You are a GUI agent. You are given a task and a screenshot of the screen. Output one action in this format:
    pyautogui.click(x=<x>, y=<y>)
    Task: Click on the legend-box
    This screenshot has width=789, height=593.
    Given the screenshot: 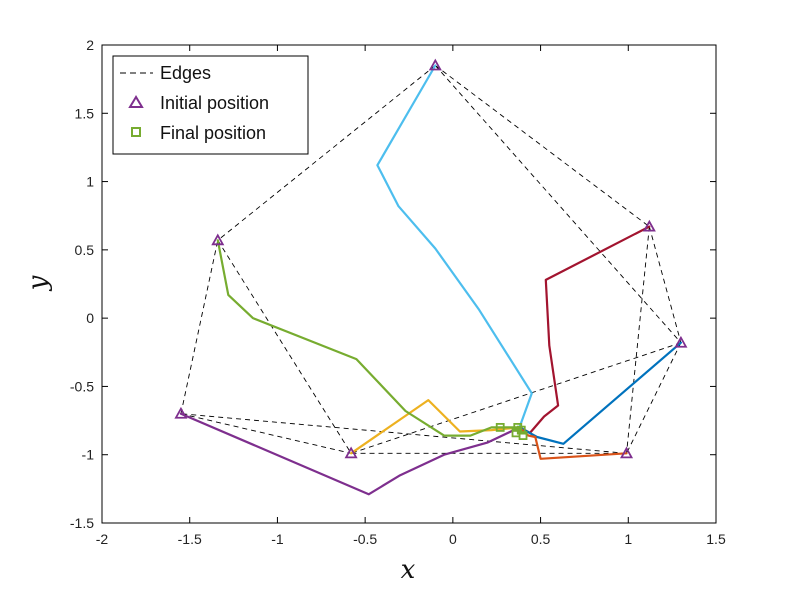 What is the action you would take?
    pyautogui.click(x=210, y=105)
    